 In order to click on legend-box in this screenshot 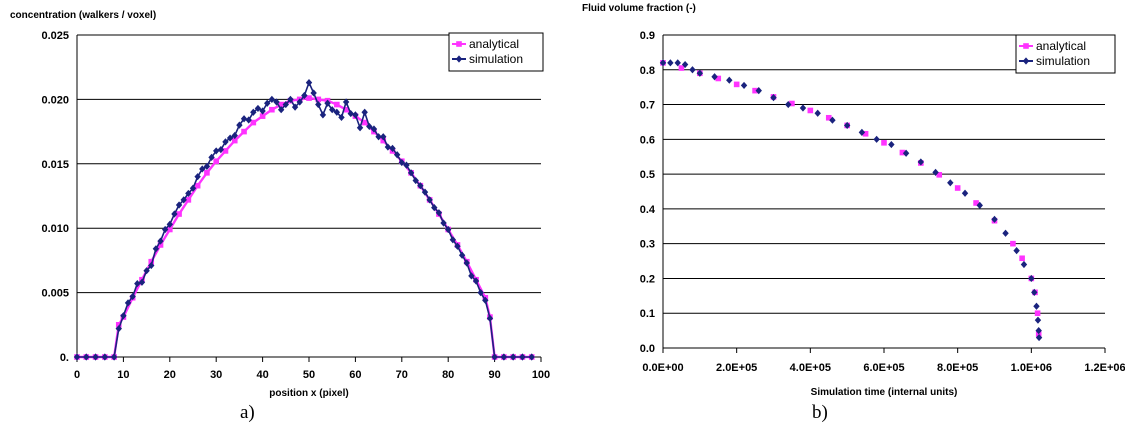, I will do `click(1065, 54)`.